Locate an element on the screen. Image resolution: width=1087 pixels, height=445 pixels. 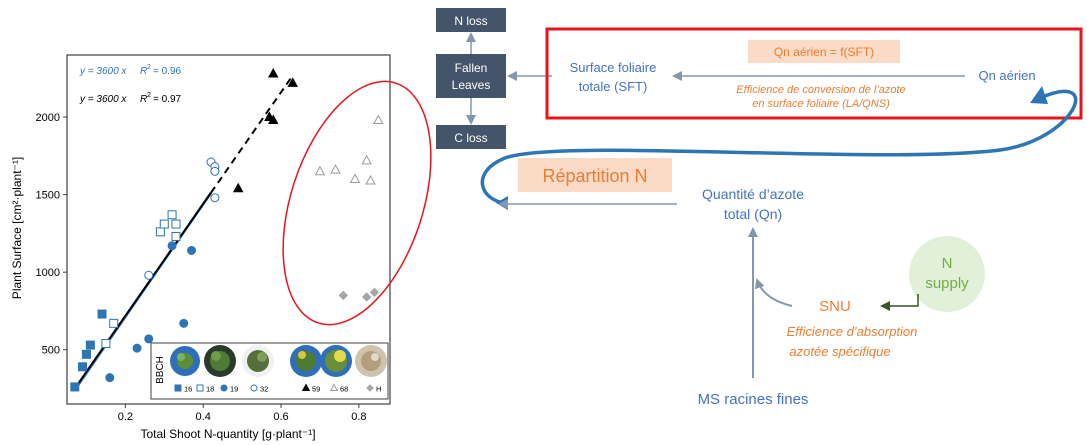
y-tick-label: 500 is located at coordinates (51, 351).